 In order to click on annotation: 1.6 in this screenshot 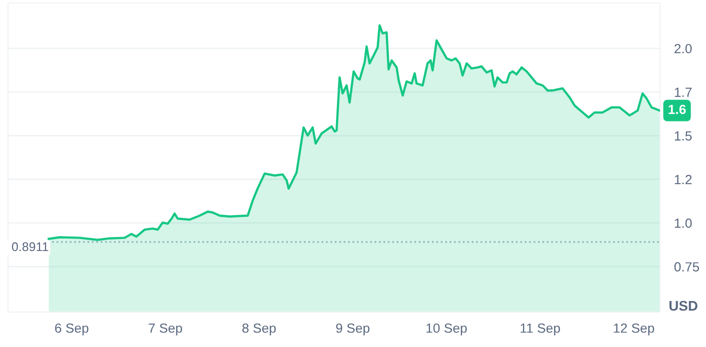, I will do `click(677, 109)`.